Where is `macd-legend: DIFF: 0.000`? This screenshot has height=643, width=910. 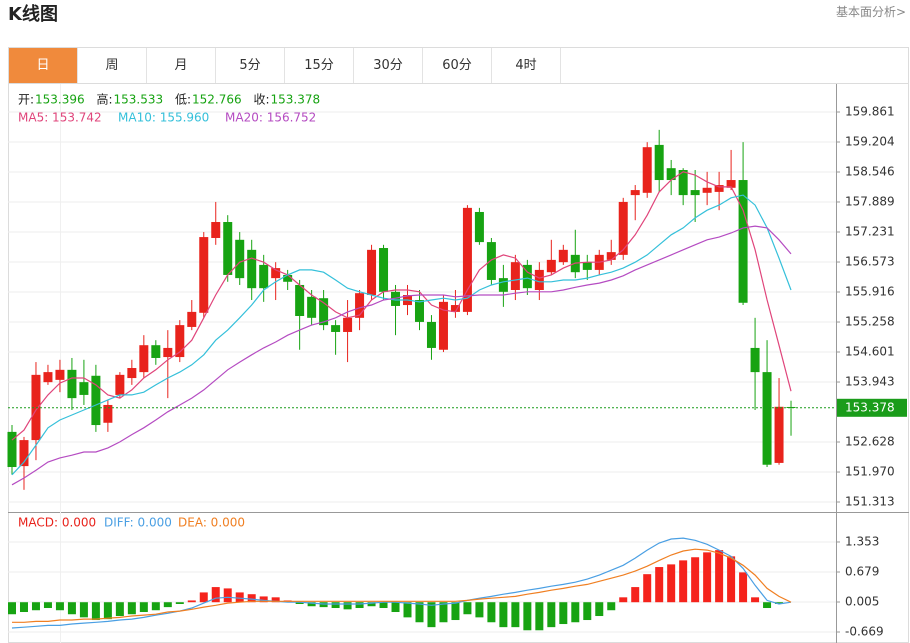
macd-legend: DIFF: 0.000 is located at coordinates (138, 523).